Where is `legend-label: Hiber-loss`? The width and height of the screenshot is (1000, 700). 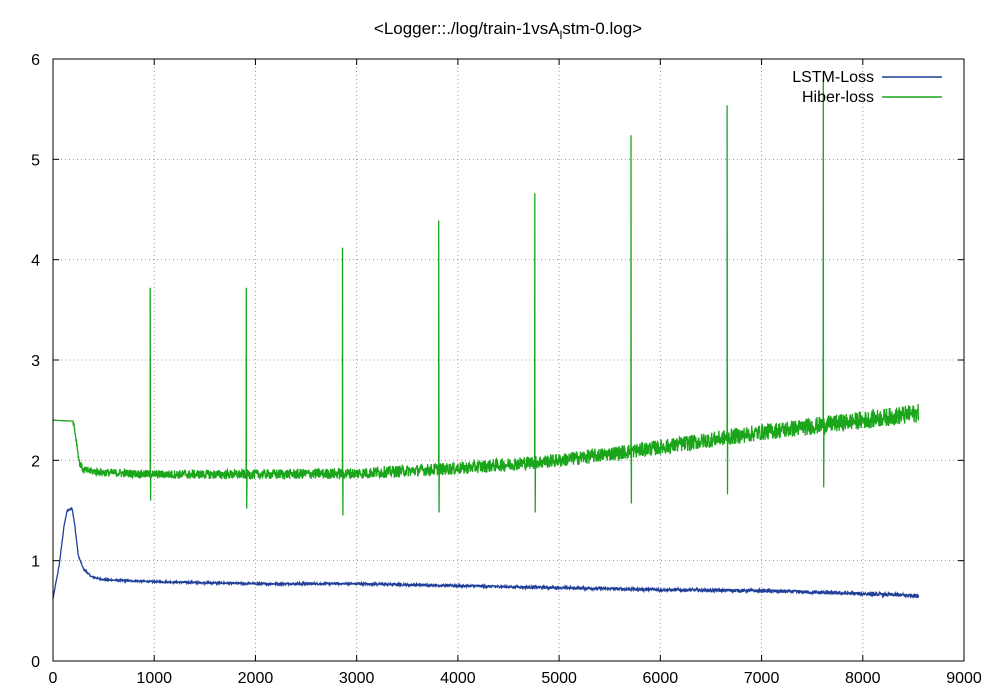 legend-label: Hiber-loss is located at coordinates (838, 97).